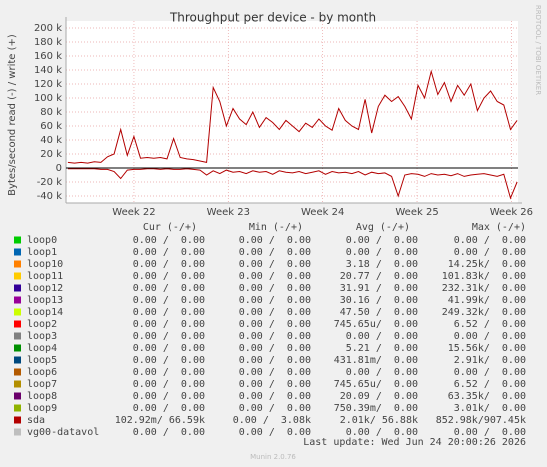  I want to click on y-tick-label: 0, so click(59, 168).